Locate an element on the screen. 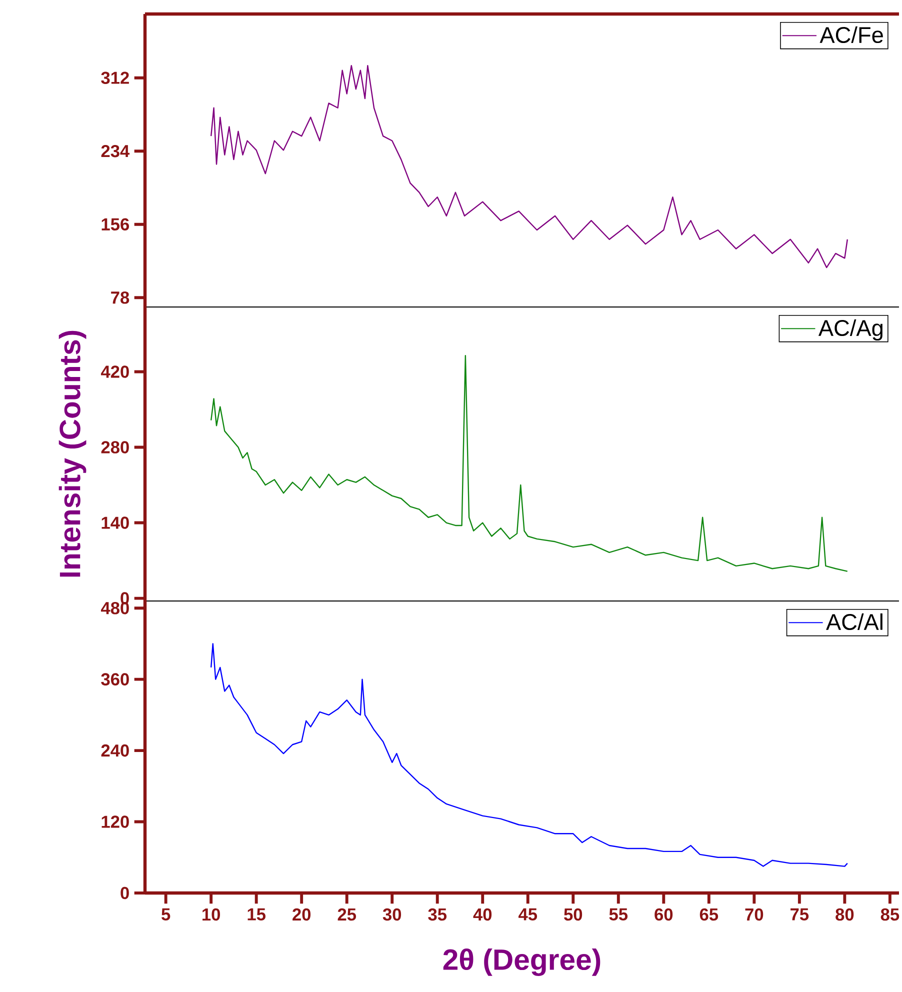 The width and height of the screenshot is (902, 992). x-tick-label: 50 is located at coordinates (573, 914).